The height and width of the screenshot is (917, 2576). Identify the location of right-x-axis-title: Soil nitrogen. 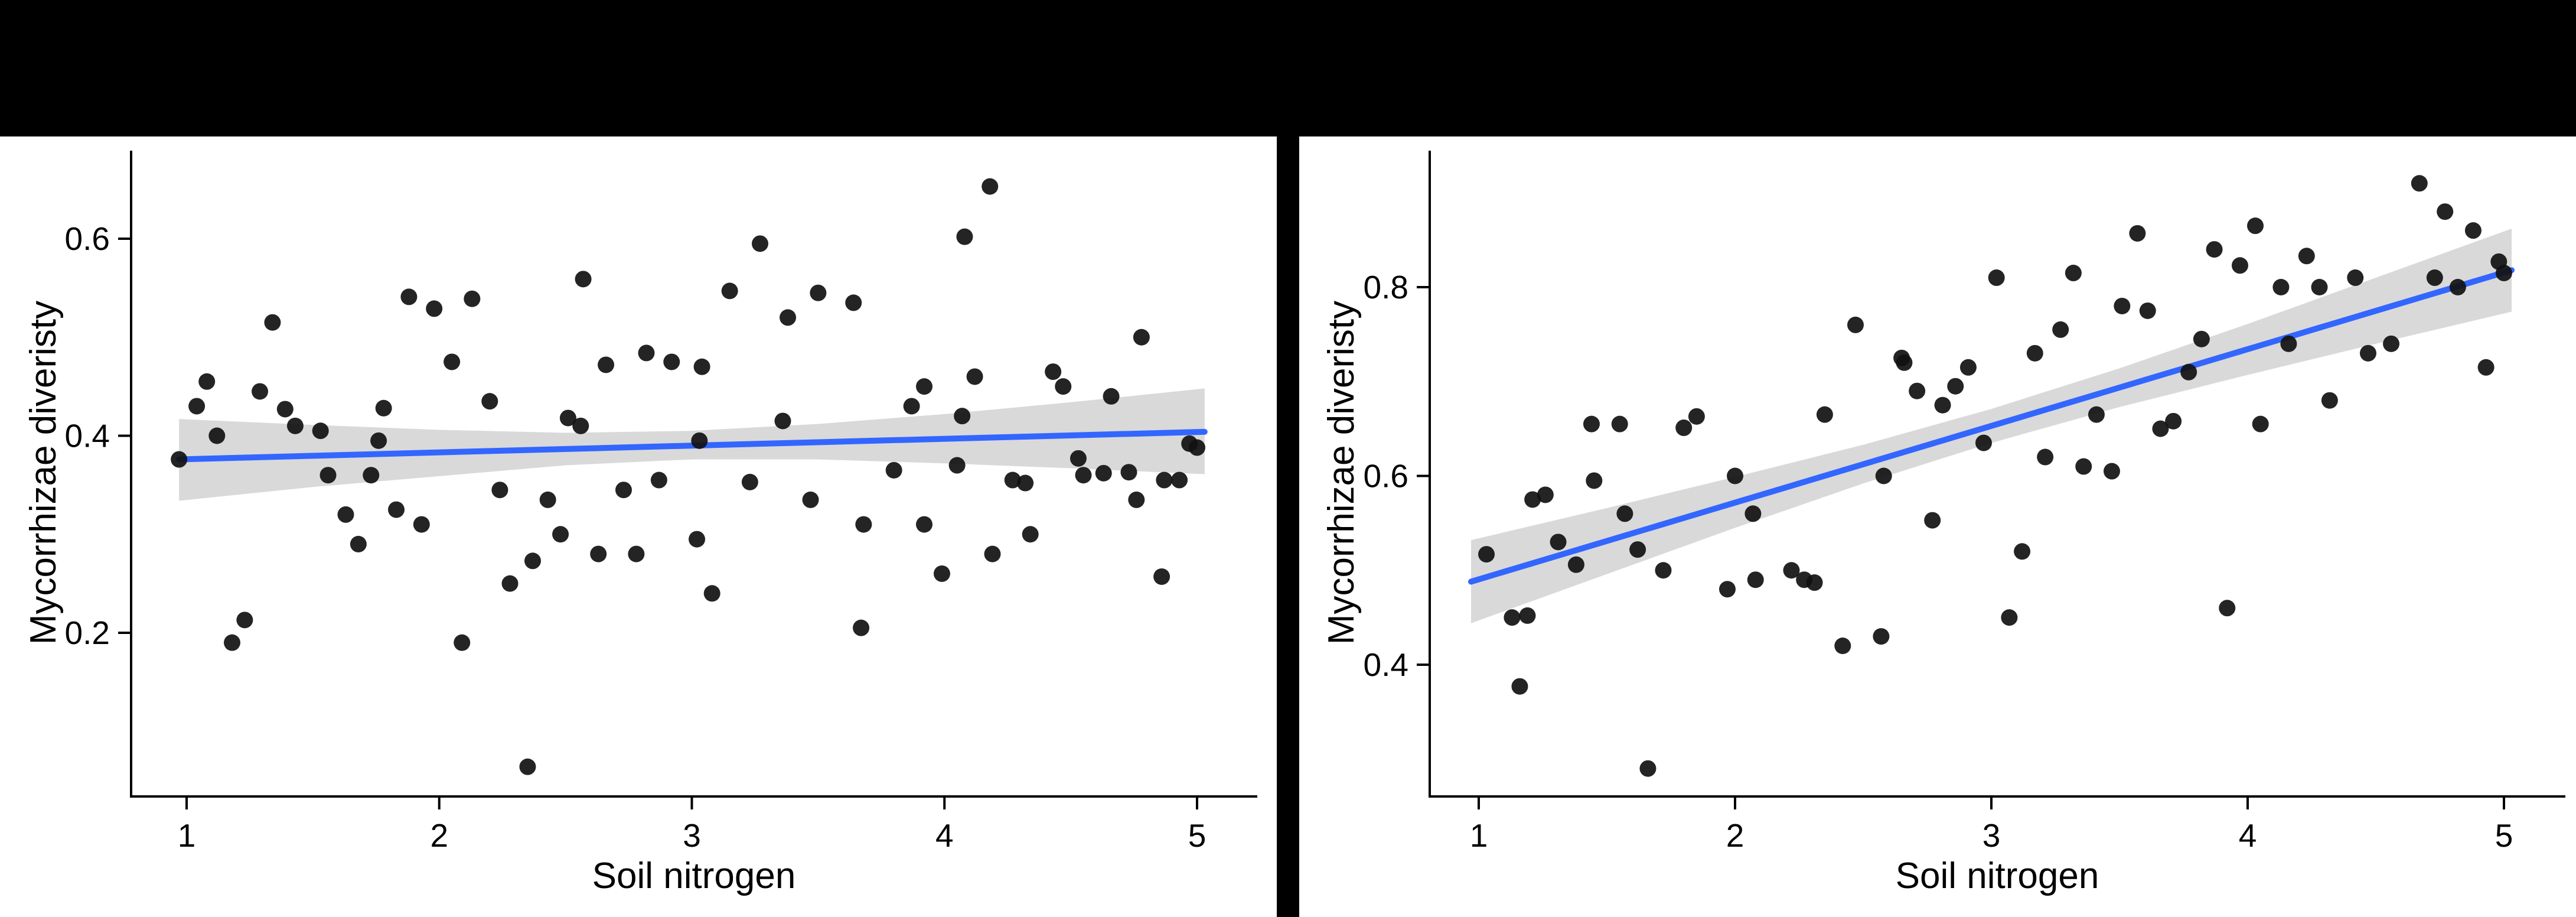
(1997, 876).